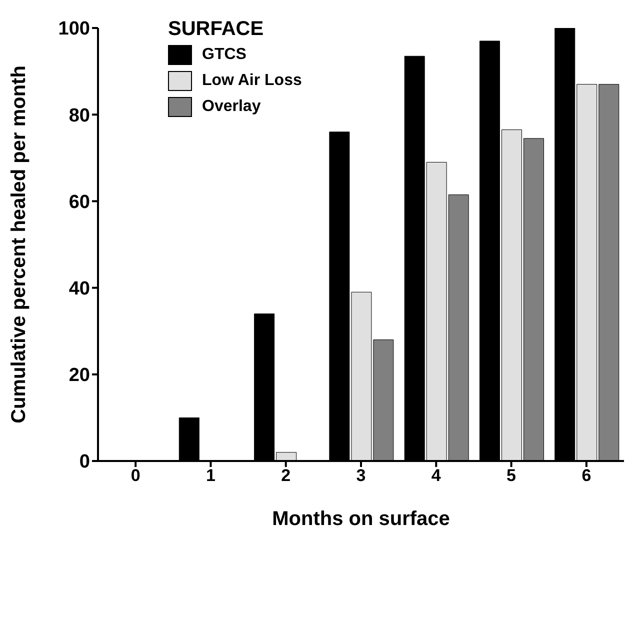 The width and height of the screenshot is (640, 644). What do you see at coordinates (135, 476) in the screenshot?
I see `x-tick-label: 0` at bounding box center [135, 476].